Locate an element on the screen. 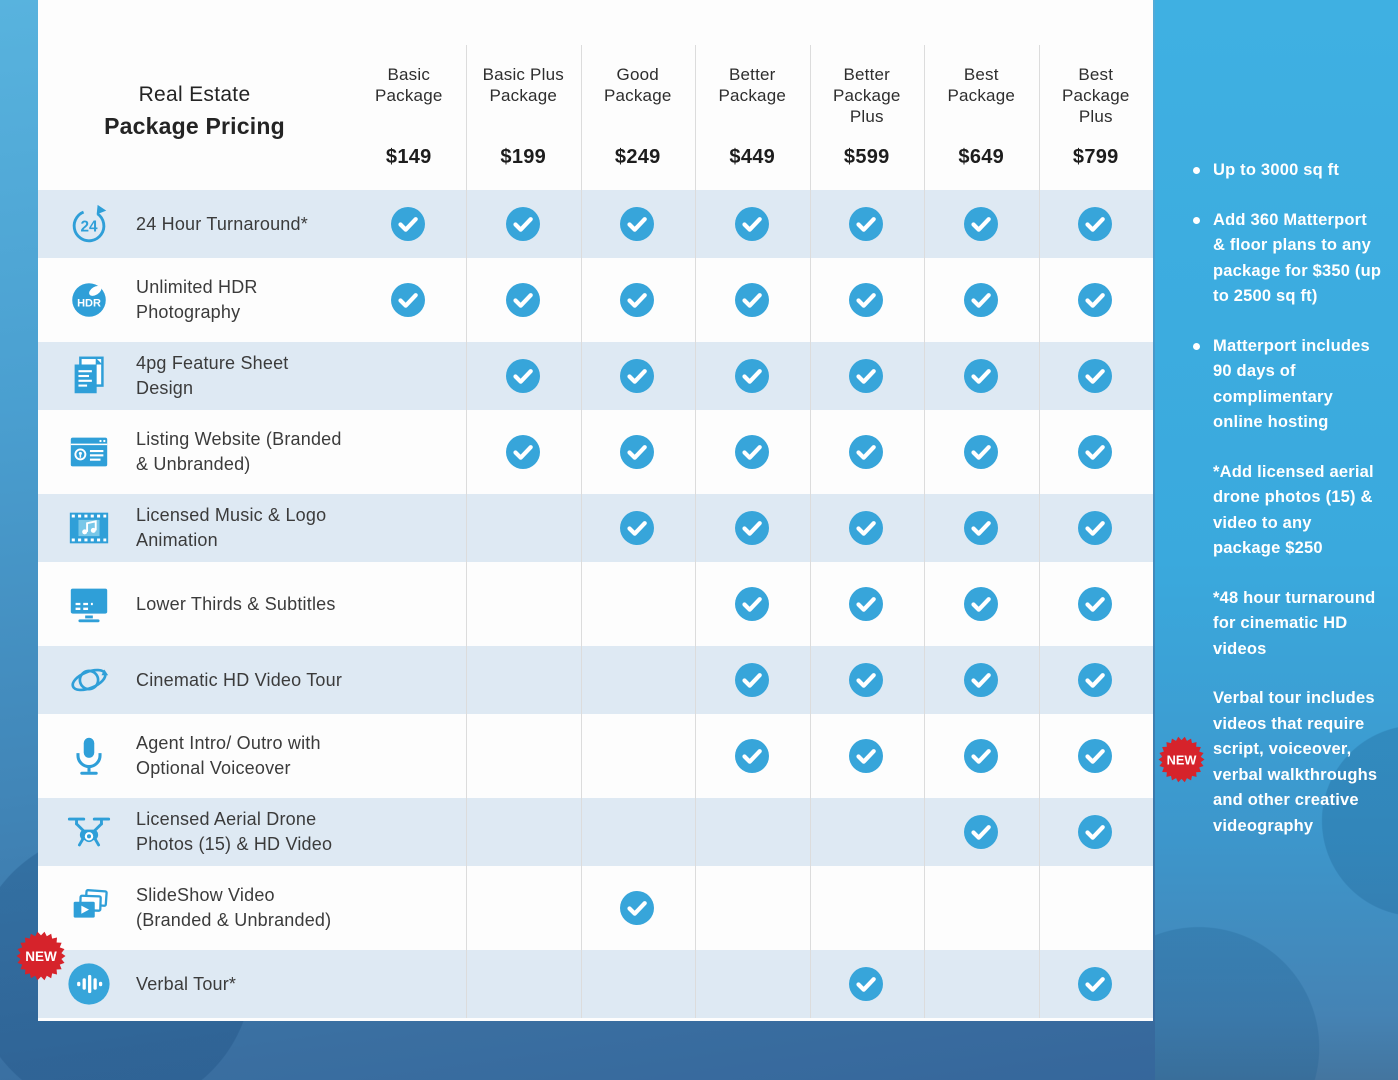  page-title-line2: Package Pricing is located at coordinates (194, 125).